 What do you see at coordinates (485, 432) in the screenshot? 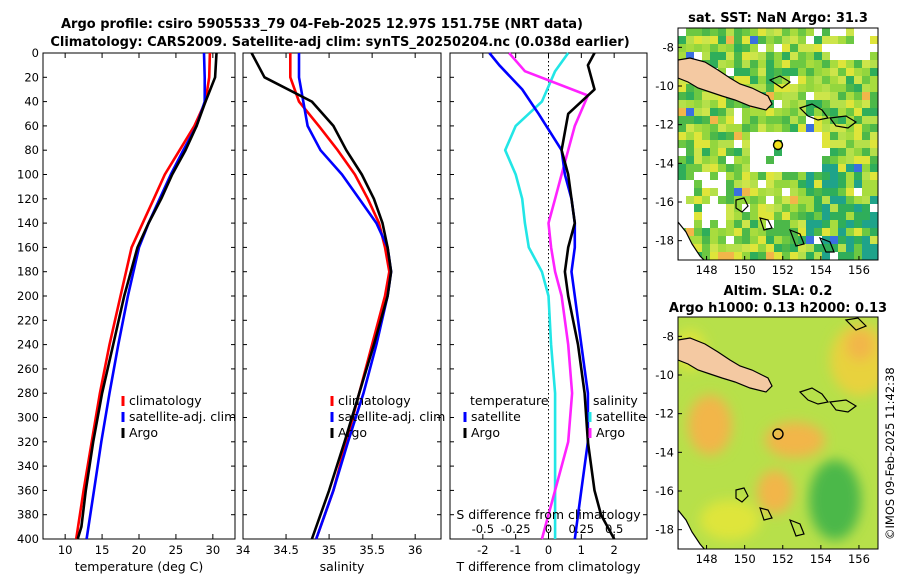
I see `diff-temp-legend-label: Argo` at bounding box center [485, 432].